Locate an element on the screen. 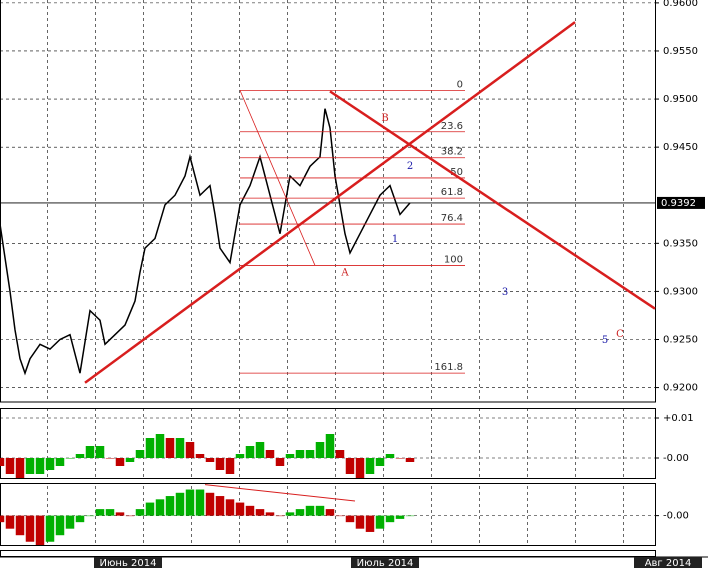 The image size is (708, 568). x-tick-label: Июнь 2014 is located at coordinates (128, 563).